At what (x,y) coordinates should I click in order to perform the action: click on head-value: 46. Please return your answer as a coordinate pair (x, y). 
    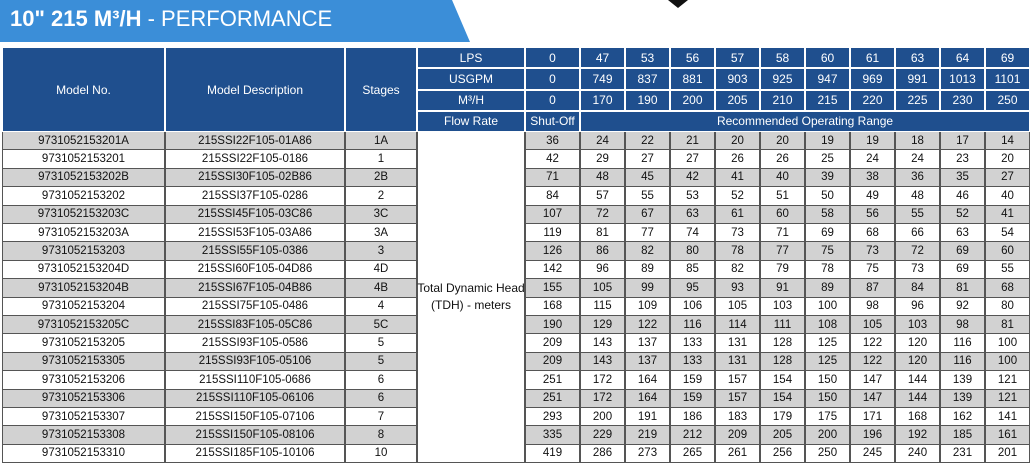
    Looking at the image, I should click on (962, 196).